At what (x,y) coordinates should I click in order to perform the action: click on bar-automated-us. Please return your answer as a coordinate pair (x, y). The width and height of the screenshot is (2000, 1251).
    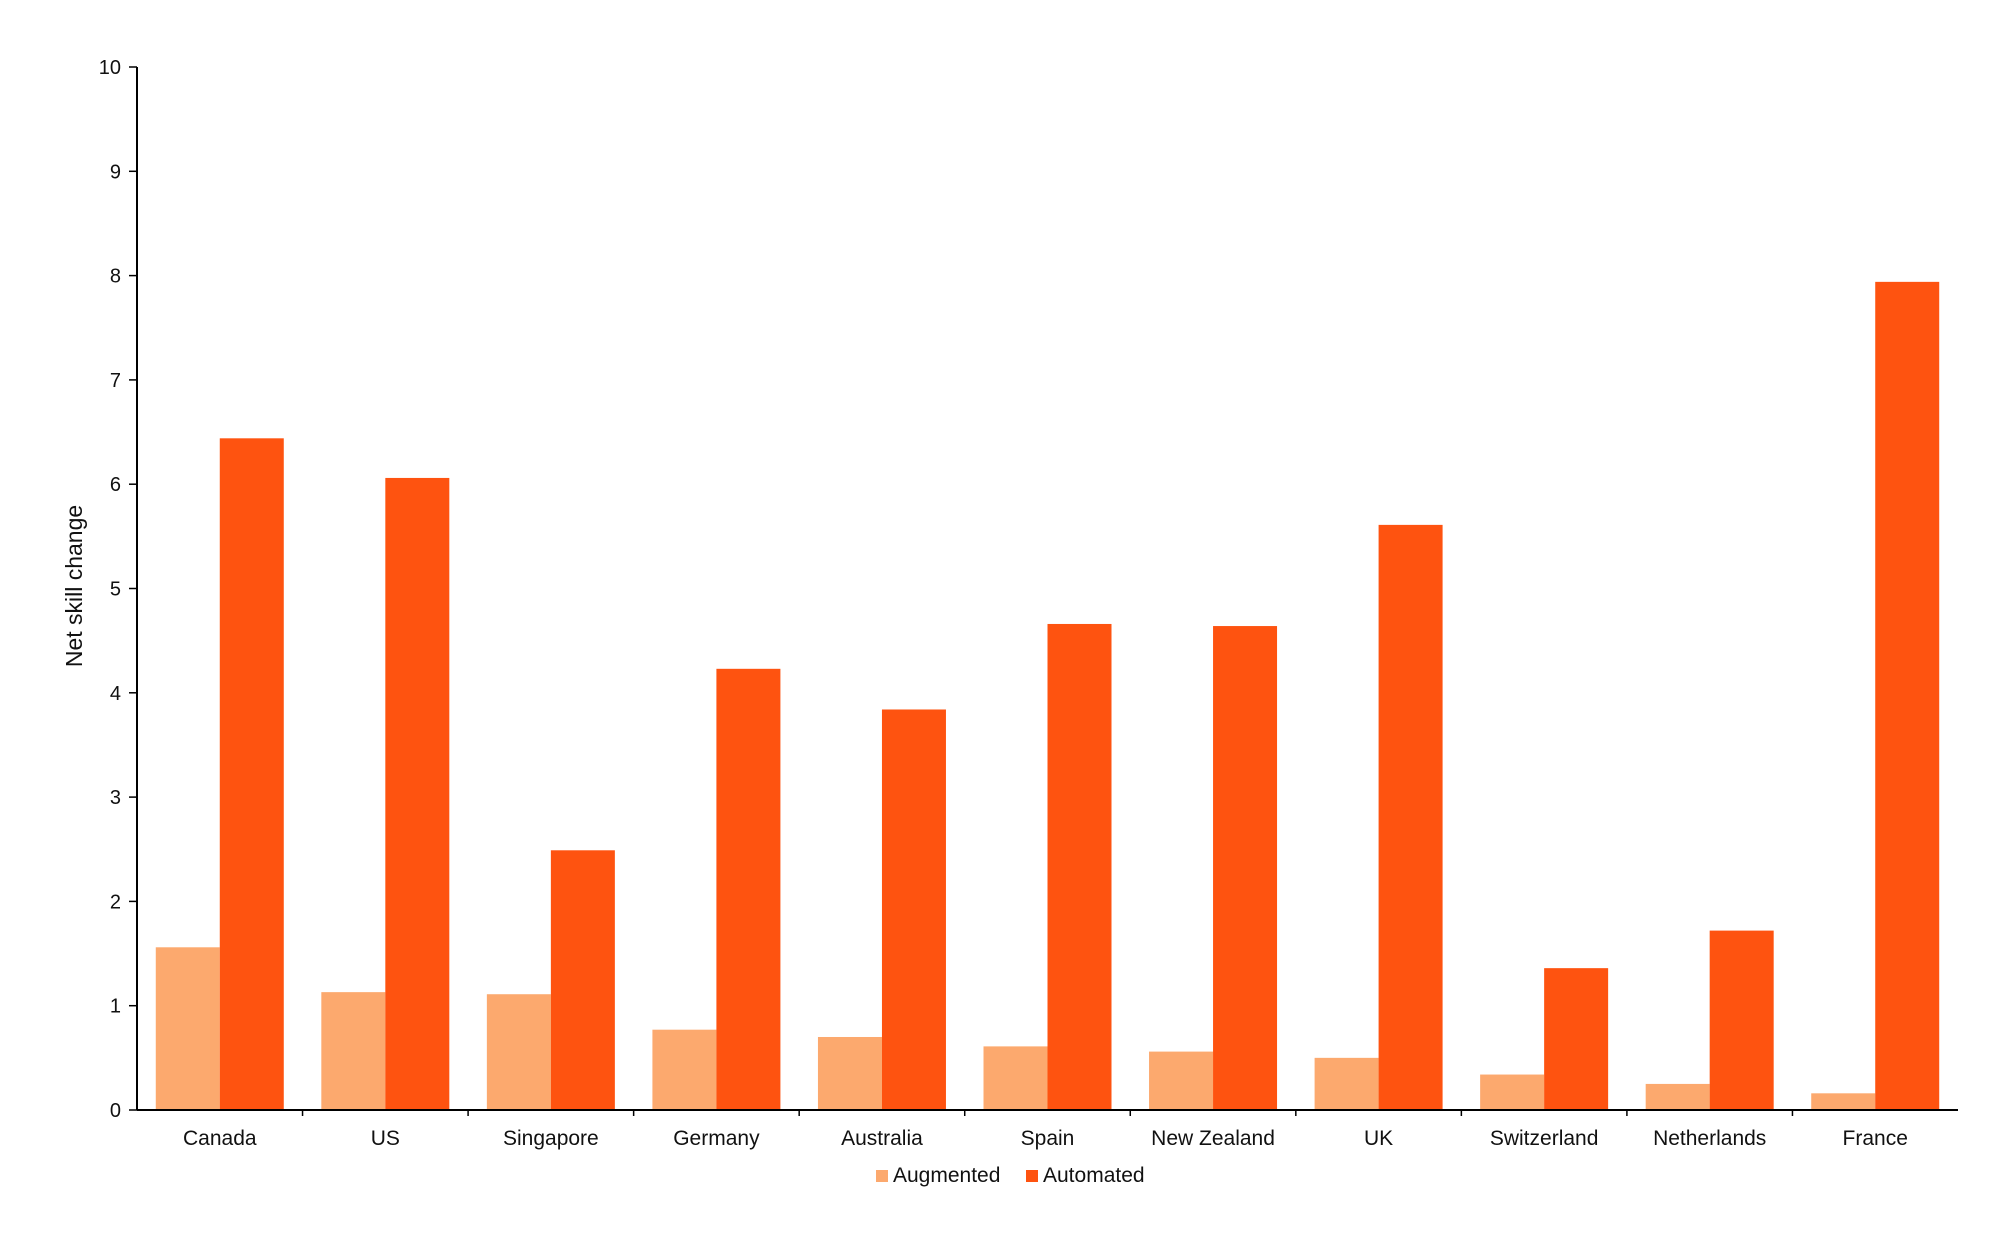
    Looking at the image, I should click on (417, 793).